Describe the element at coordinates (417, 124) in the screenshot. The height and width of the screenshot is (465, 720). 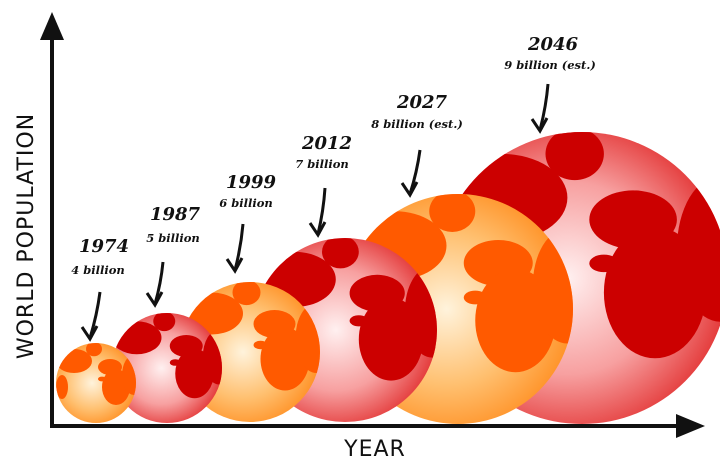
I see `population-label: 8 billion (est.)` at that location.